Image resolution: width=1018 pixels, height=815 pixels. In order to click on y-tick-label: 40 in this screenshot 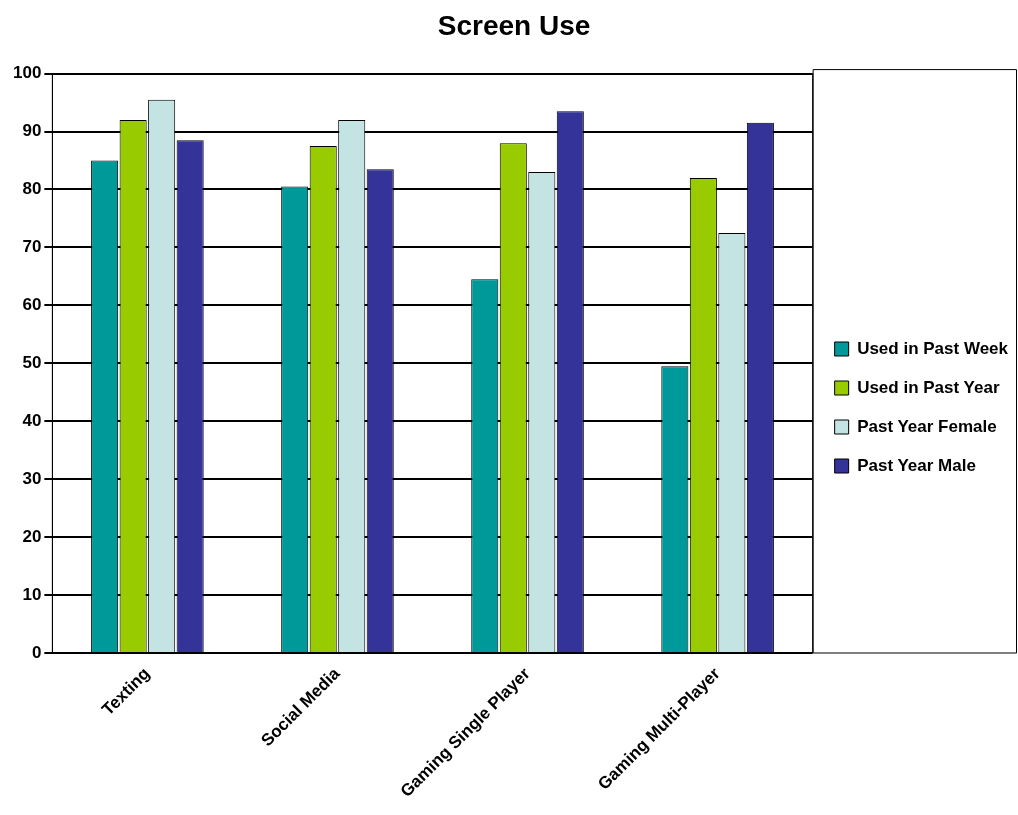, I will do `click(32, 420)`.